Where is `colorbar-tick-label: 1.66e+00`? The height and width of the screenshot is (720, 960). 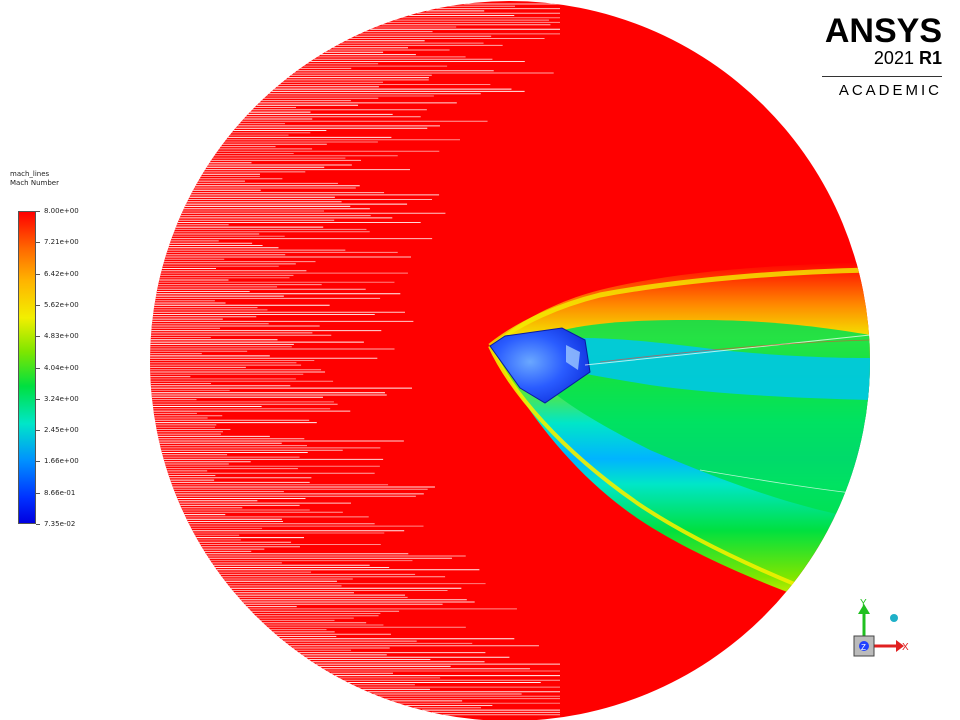 colorbar-tick-label: 1.66e+00 is located at coordinates (61, 461).